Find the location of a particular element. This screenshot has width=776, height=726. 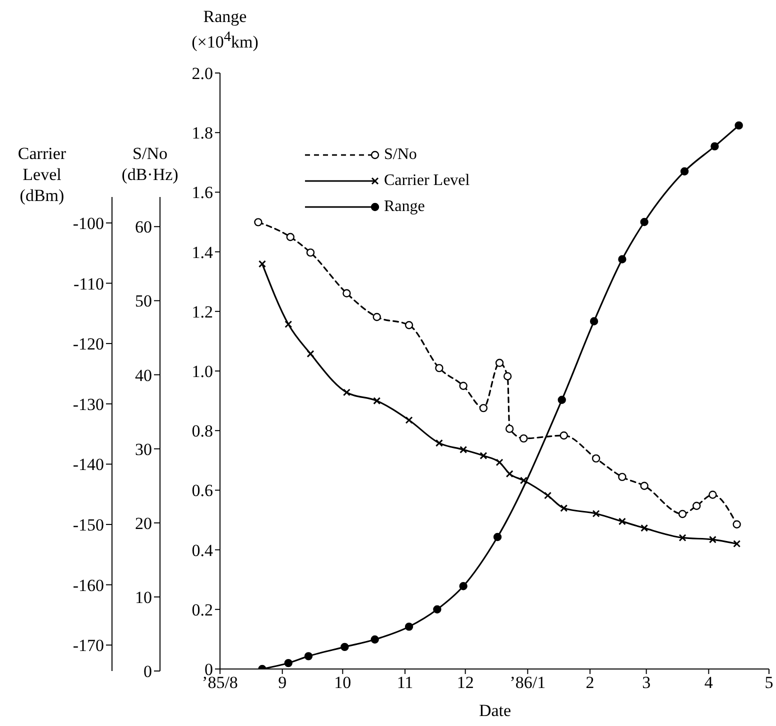

y3-tick-label: -130 is located at coordinates (88, 404).